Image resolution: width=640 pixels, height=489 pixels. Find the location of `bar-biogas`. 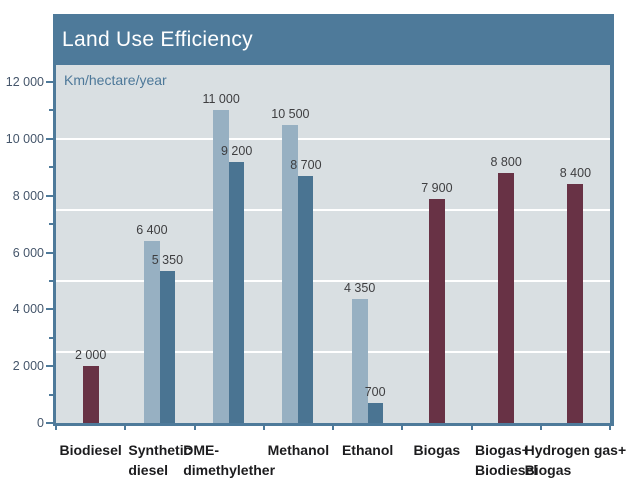

bar-biogas is located at coordinates (436, 310).